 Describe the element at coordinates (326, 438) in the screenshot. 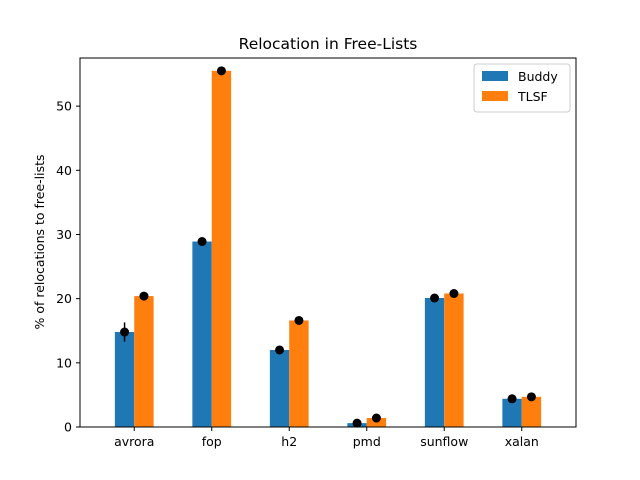

I see `x-axis: avrora fop h2 pmd sunflow xalan` at that location.